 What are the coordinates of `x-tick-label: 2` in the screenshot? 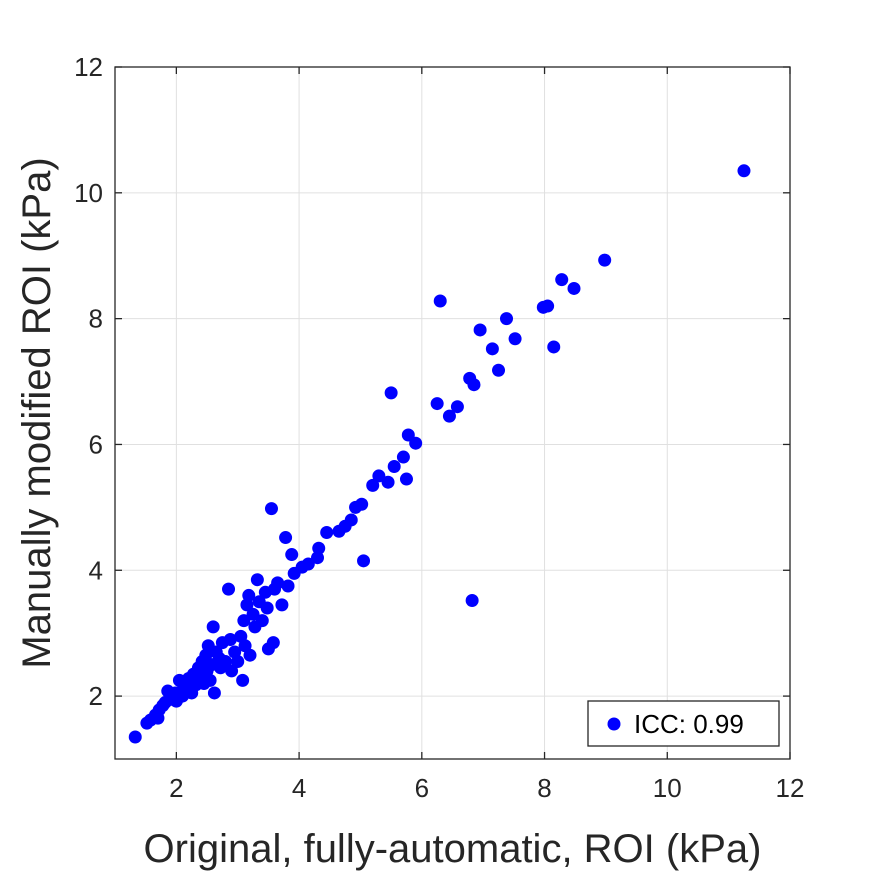 It's located at (176, 788).